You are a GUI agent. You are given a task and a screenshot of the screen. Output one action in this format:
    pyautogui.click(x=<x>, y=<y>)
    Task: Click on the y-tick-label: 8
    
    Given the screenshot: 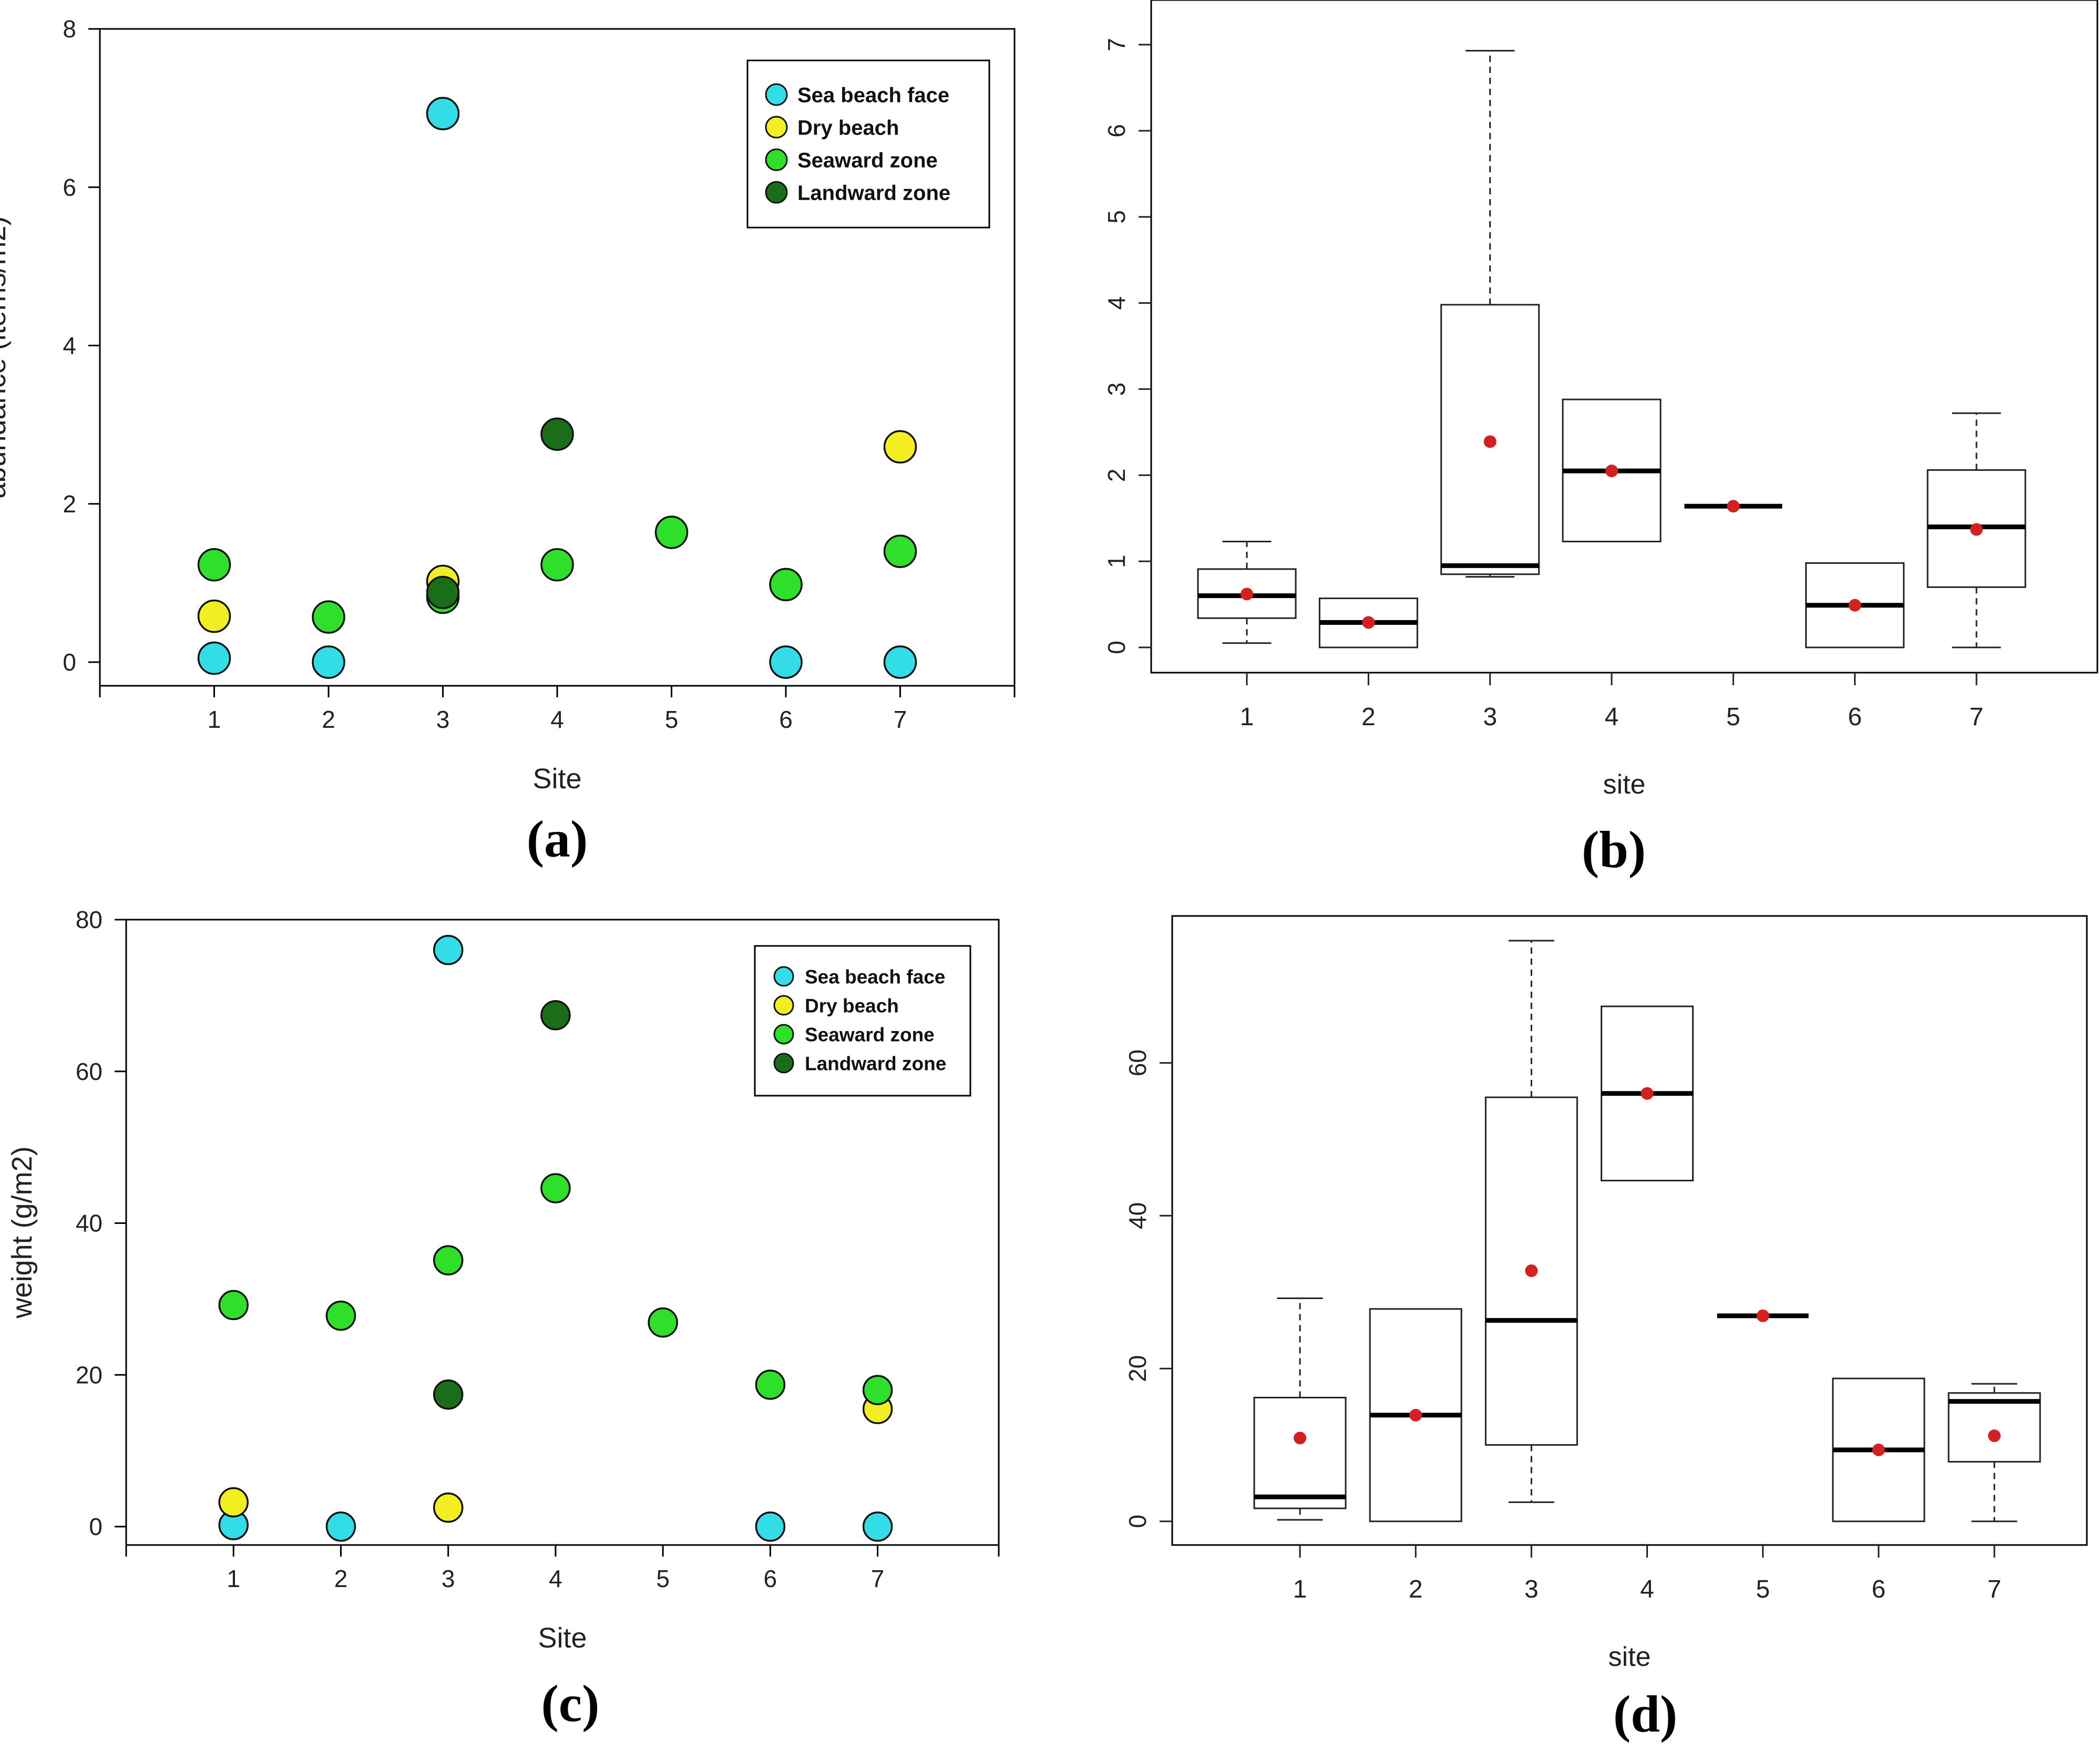 What is the action you would take?
    pyautogui.click(x=69, y=29)
    